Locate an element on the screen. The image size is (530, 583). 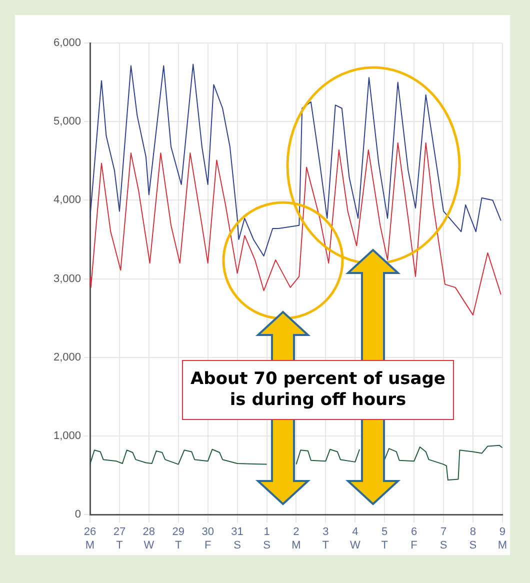
x-tick-label: 6 F is located at coordinates (414, 539).